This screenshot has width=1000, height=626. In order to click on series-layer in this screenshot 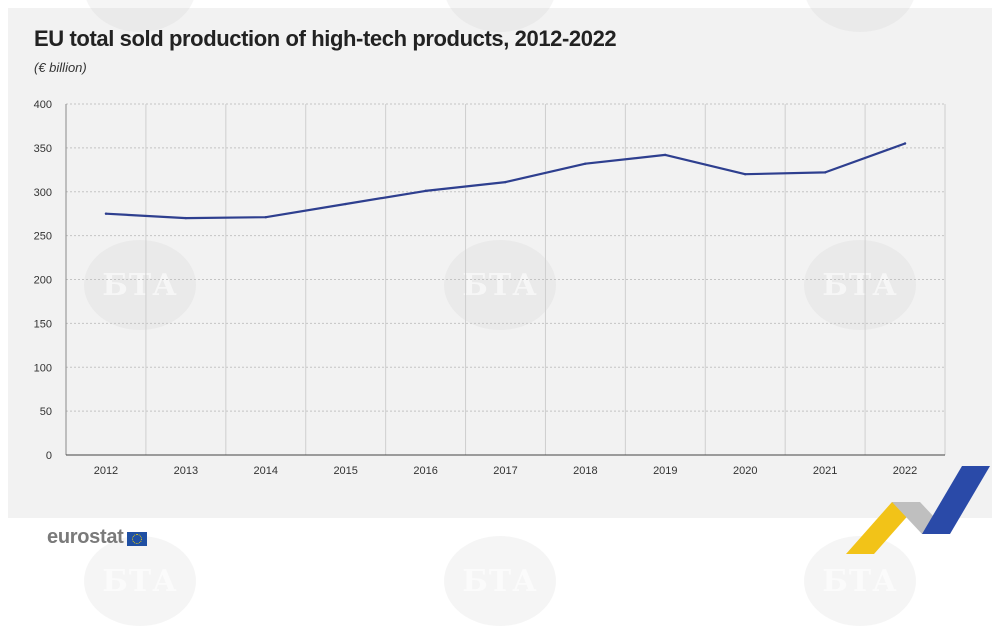, I will do `click(505, 181)`.